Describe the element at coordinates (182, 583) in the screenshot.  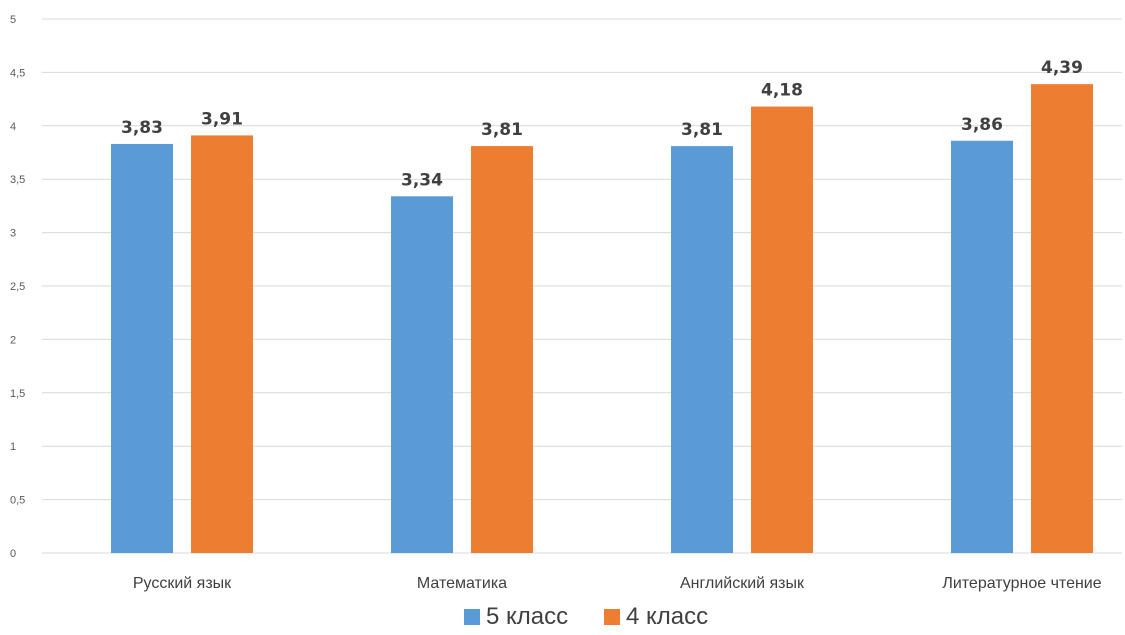
I see `x-category-label: Русский язык` at that location.